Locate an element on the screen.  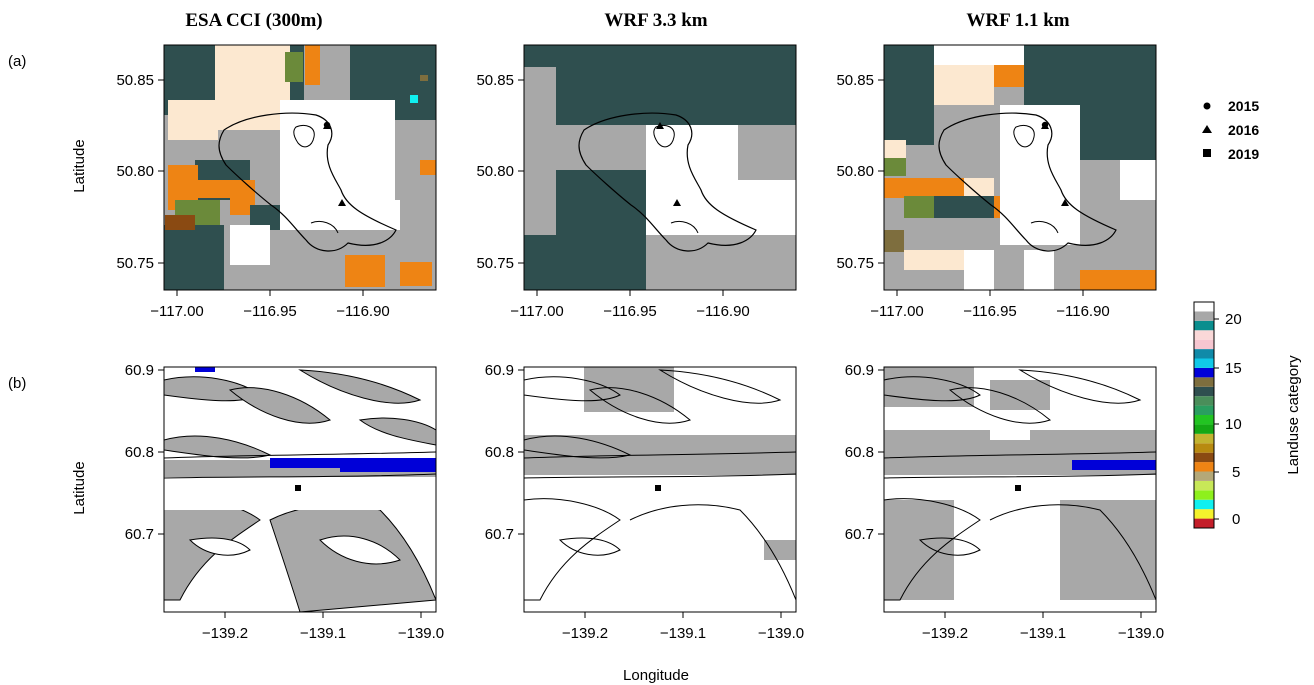
landuse-colorbar: 20 15 10 5 0 Landuse category is located at coordinates (1247, 415).